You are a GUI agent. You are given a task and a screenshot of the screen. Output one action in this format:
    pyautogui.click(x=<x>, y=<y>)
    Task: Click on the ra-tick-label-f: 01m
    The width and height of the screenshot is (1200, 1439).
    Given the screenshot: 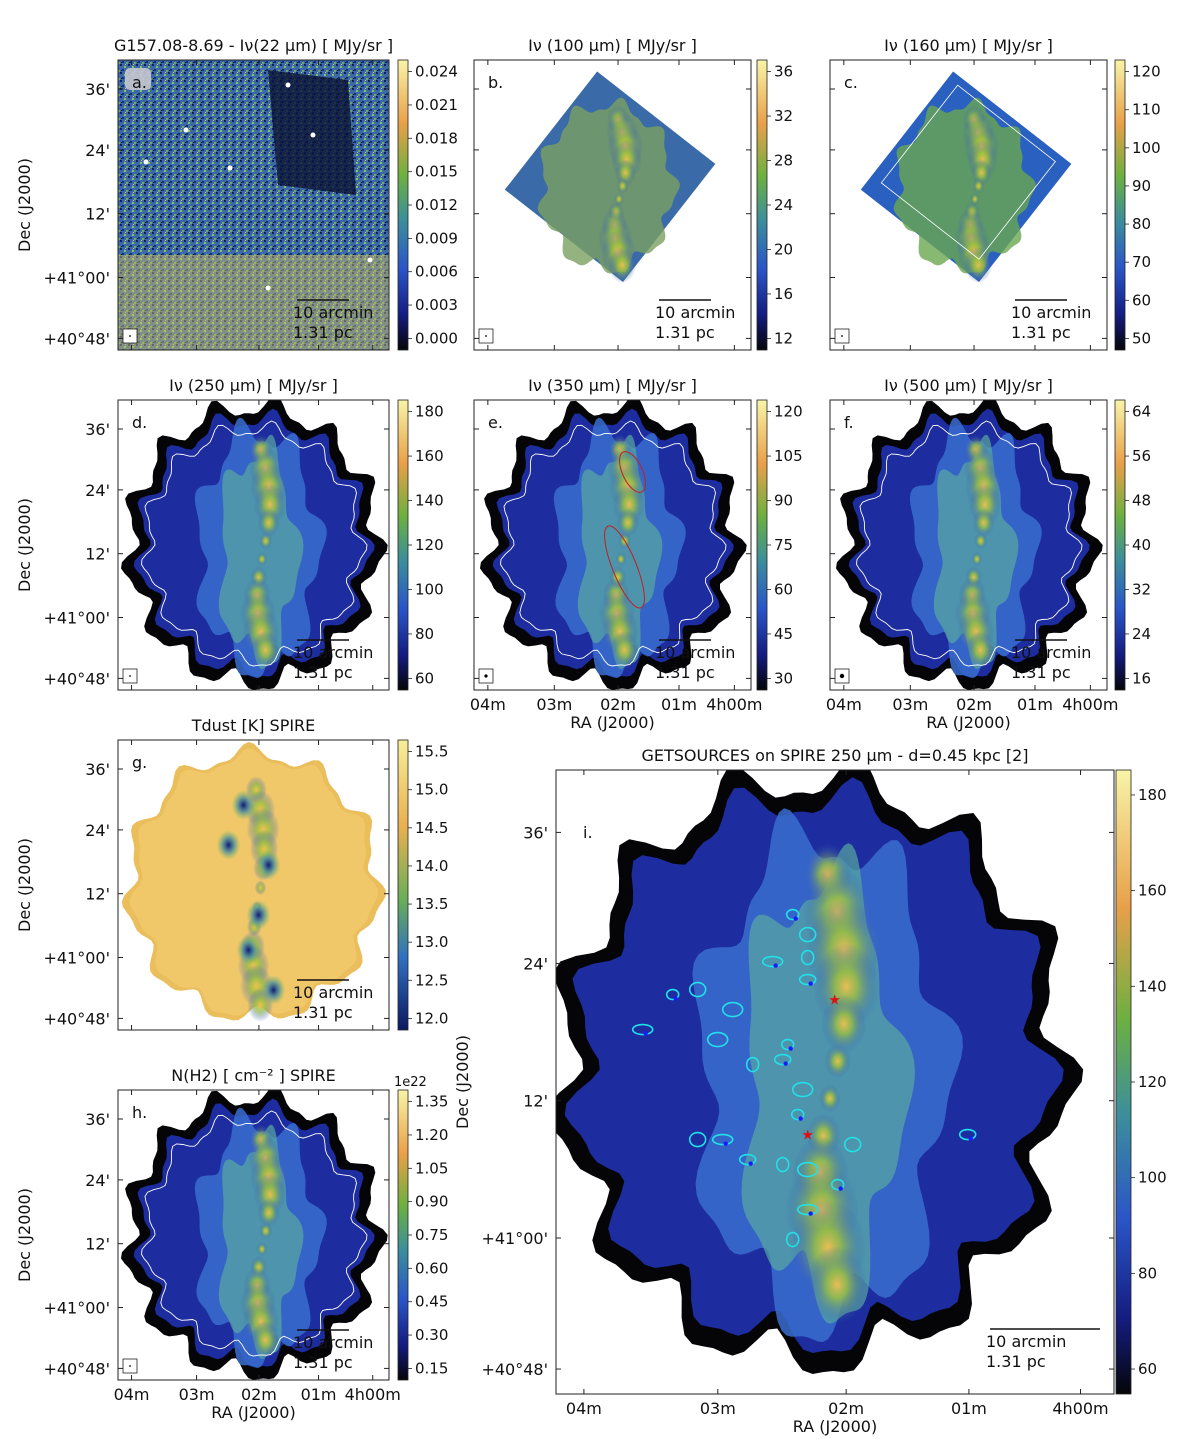 What is the action you would take?
    pyautogui.click(x=1035, y=704)
    